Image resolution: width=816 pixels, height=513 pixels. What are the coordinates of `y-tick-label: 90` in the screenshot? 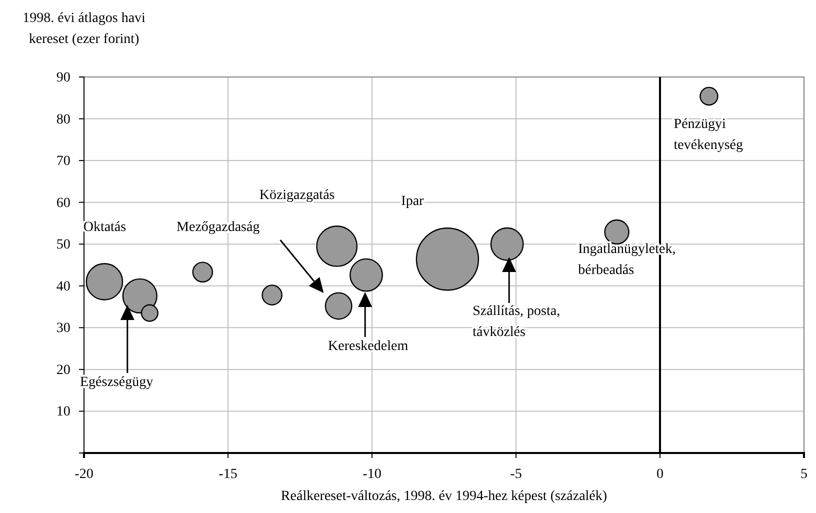 It's located at (63, 78).